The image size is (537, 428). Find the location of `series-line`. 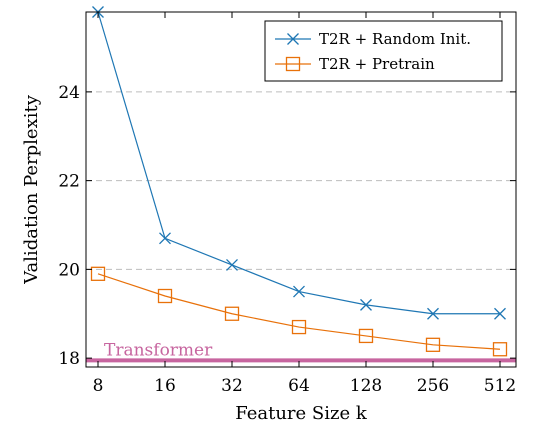

series-line is located at coordinates (299, 311).